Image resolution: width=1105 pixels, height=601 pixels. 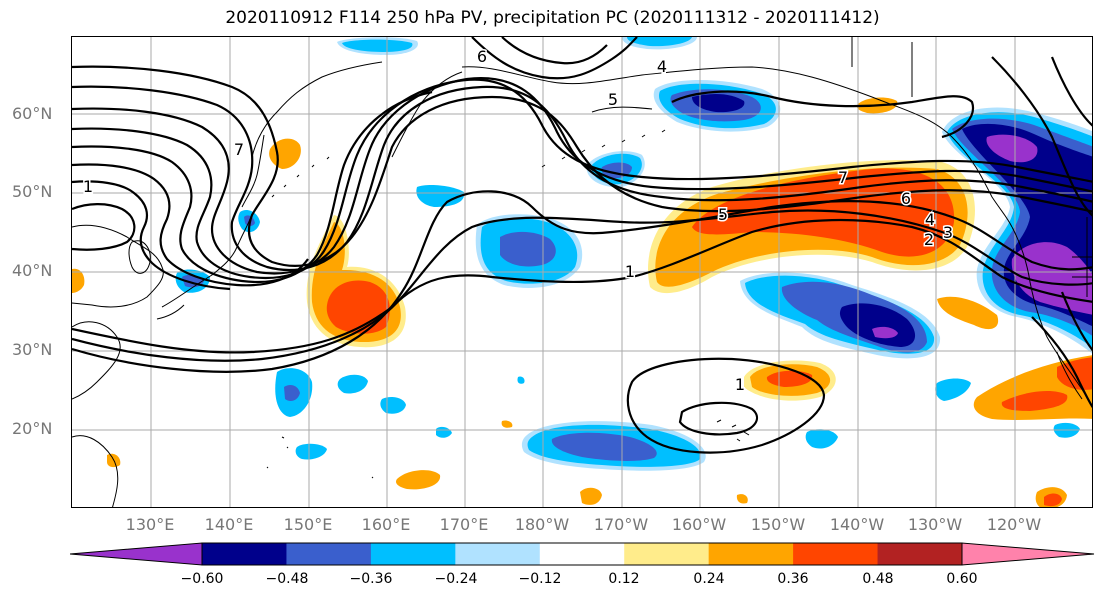 What do you see at coordinates (371, 579) in the screenshot?
I see `colorbar-tick: −0.36` at bounding box center [371, 579].